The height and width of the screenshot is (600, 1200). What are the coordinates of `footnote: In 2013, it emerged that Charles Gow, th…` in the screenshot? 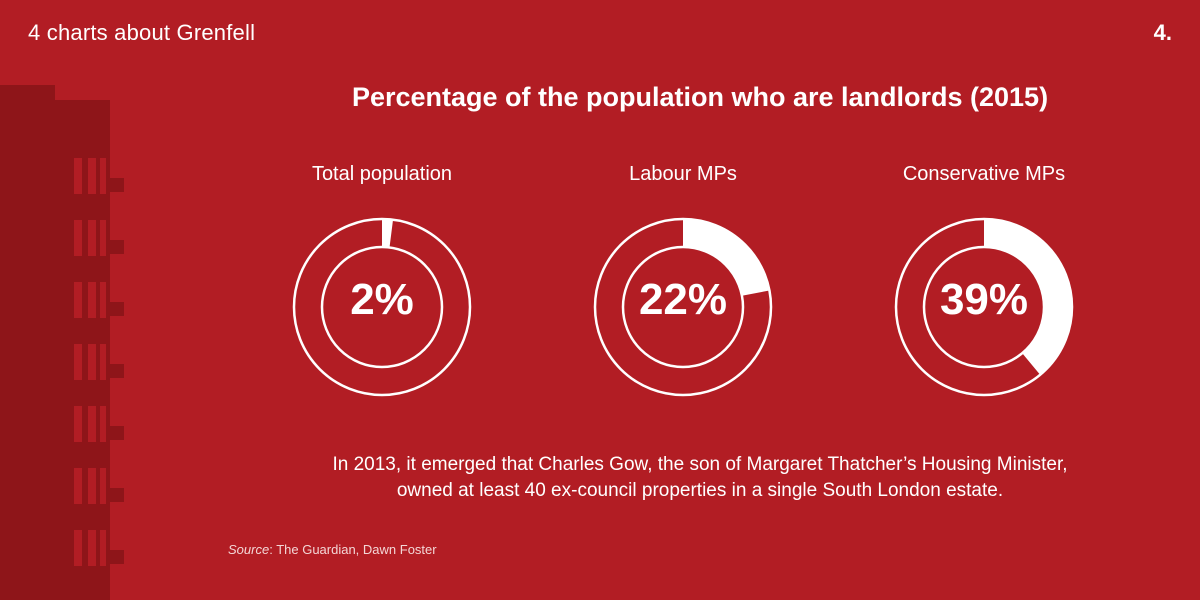 It's located at (700, 478).